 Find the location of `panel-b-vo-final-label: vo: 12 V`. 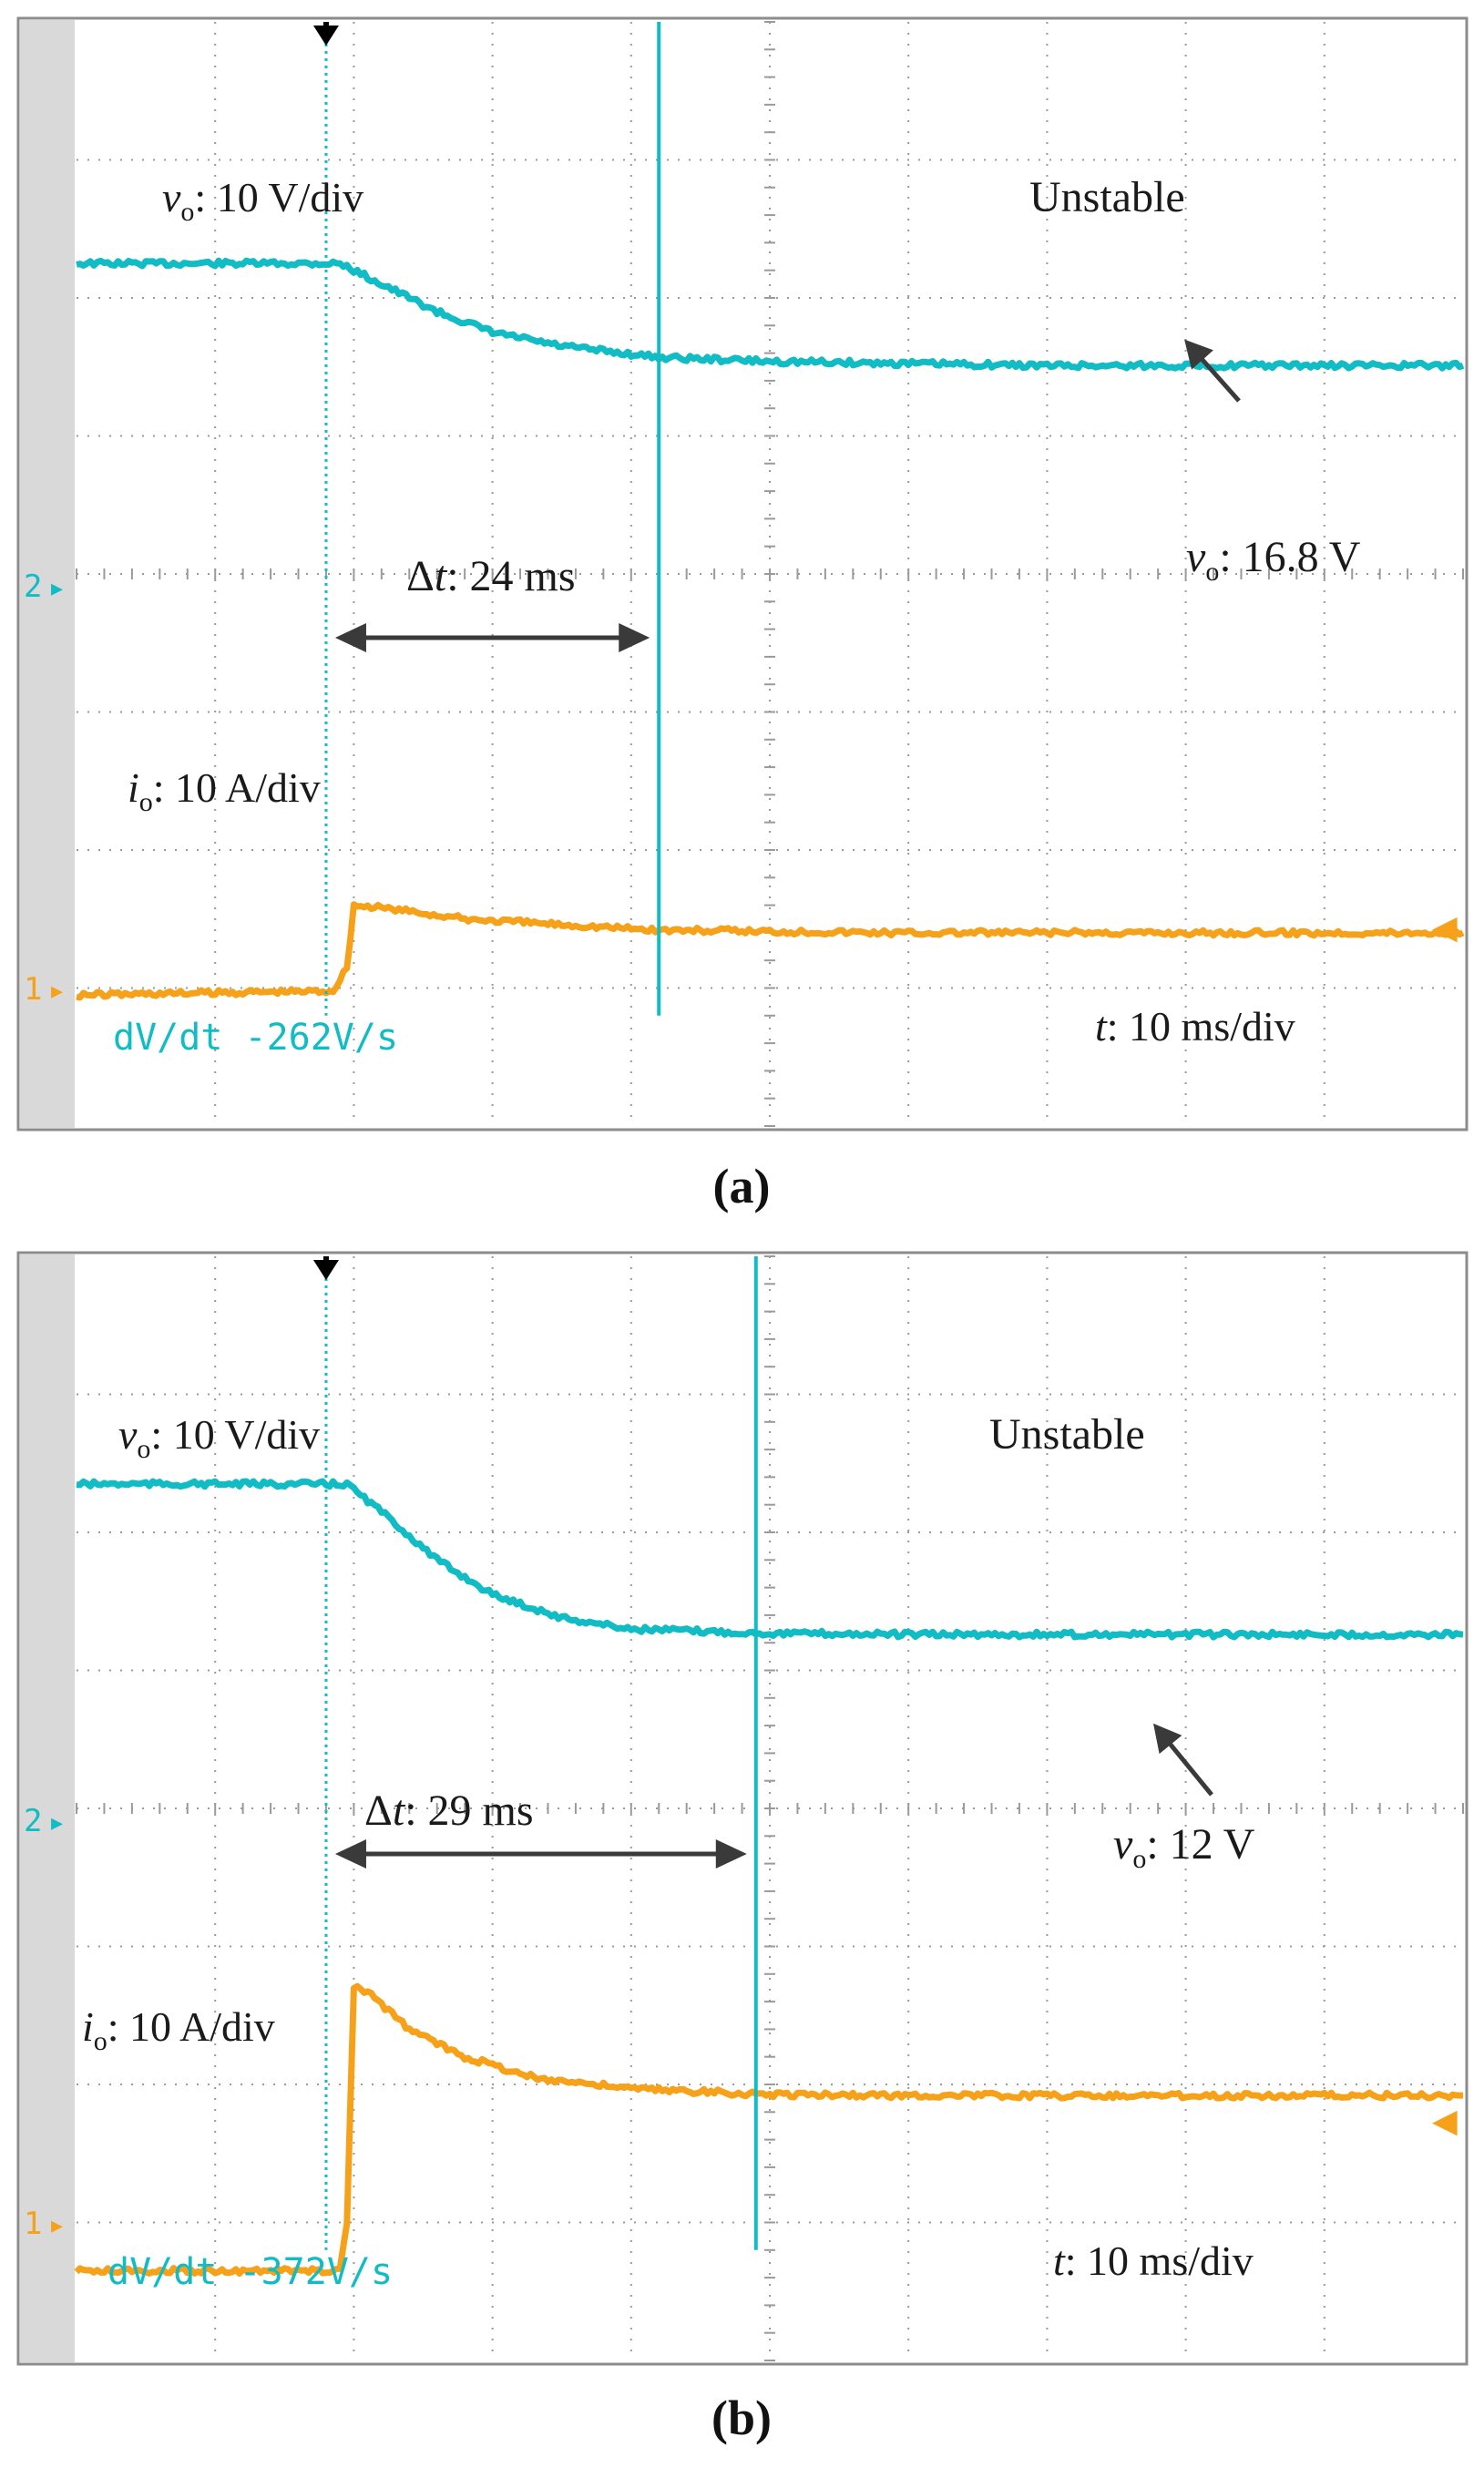

panel-b-vo-final-label: vo: 12 V is located at coordinates (1184, 1847).